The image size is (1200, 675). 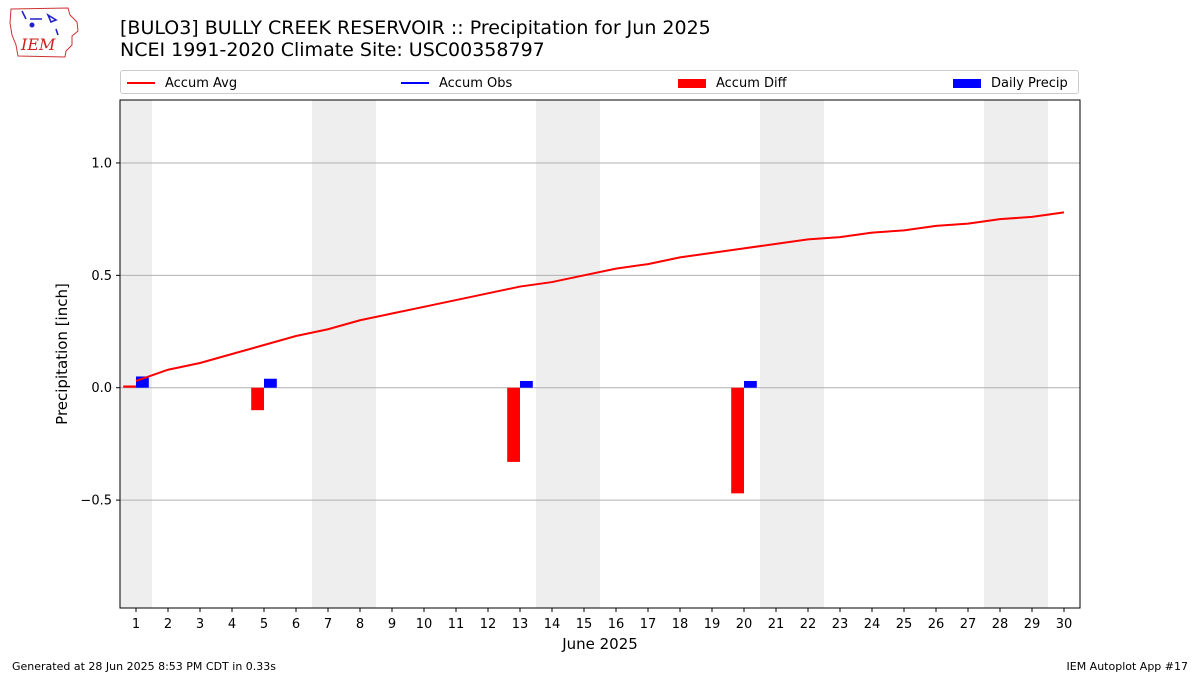 I want to click on x-tick-label: 23, so click(x=840, y=624).